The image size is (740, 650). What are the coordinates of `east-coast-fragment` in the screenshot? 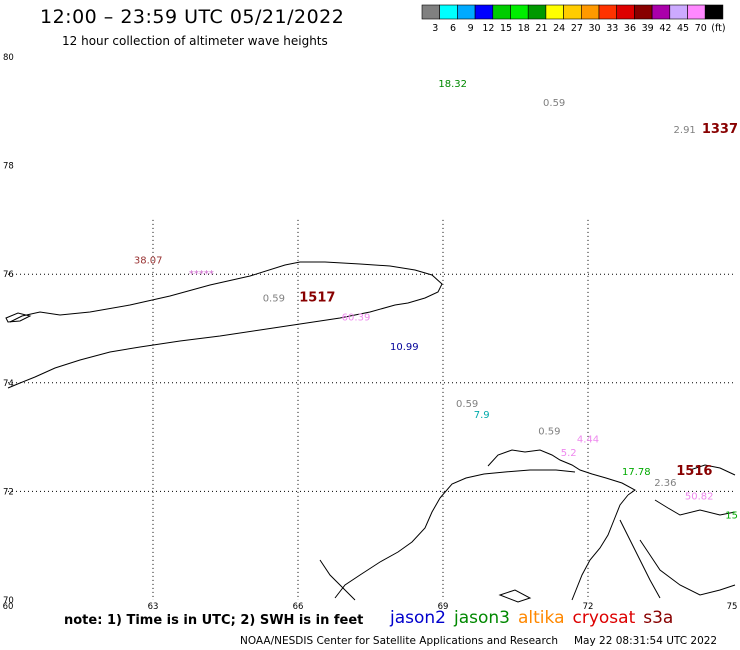 It's located at (712, 470).